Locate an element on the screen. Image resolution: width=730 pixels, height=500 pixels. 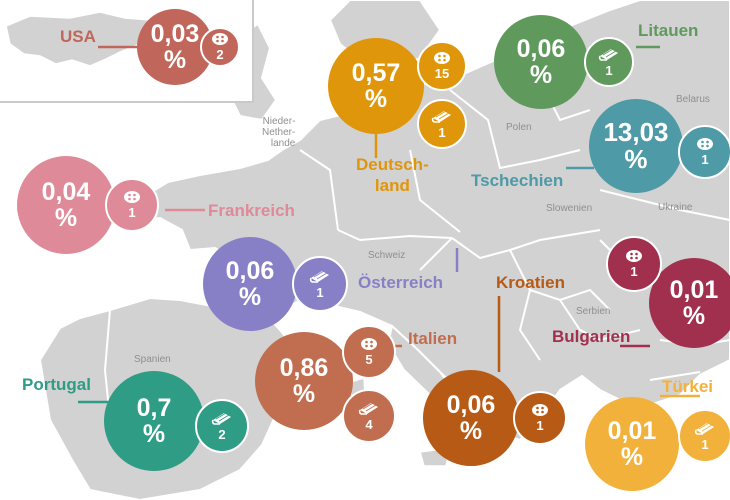
region-label-polen: Polen is located at coordinates (519, 127).